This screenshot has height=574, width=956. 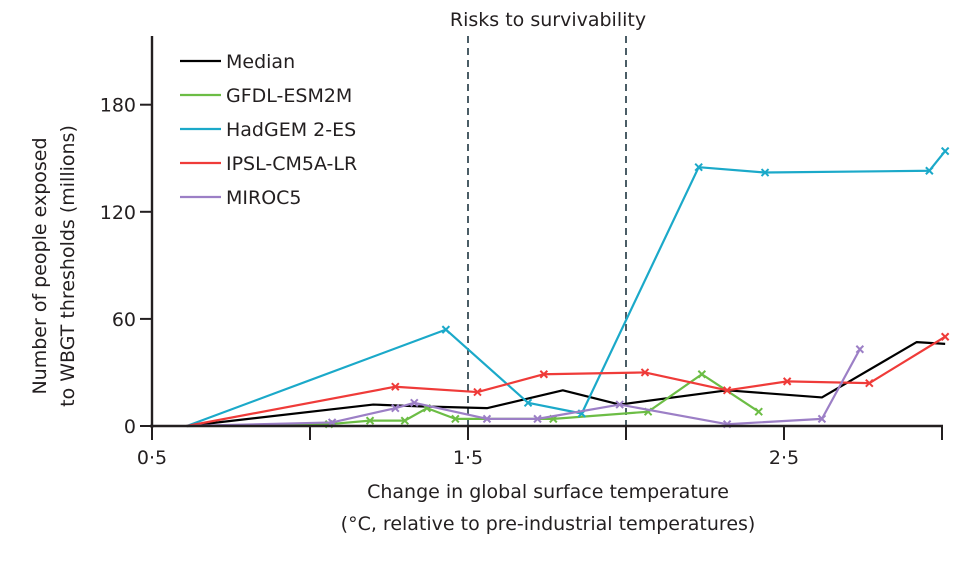 I want to click on legend-label: GFDL-ESM2M, so click(x=289, y=96).